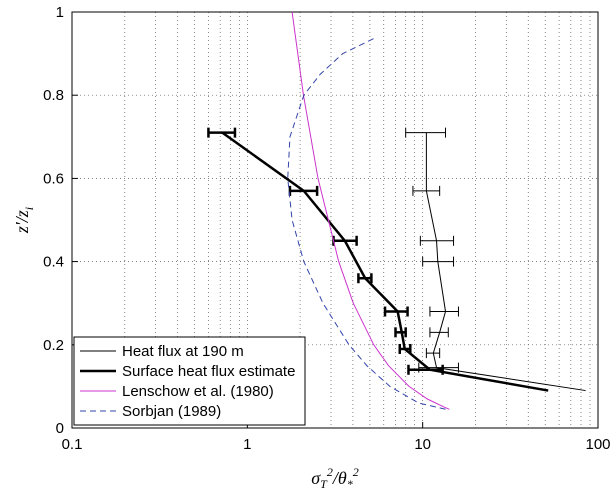  Describe the element at coordinates (171, 411) in the screenshot. I see `legend-label: Sorbjan (1989)` at that location.